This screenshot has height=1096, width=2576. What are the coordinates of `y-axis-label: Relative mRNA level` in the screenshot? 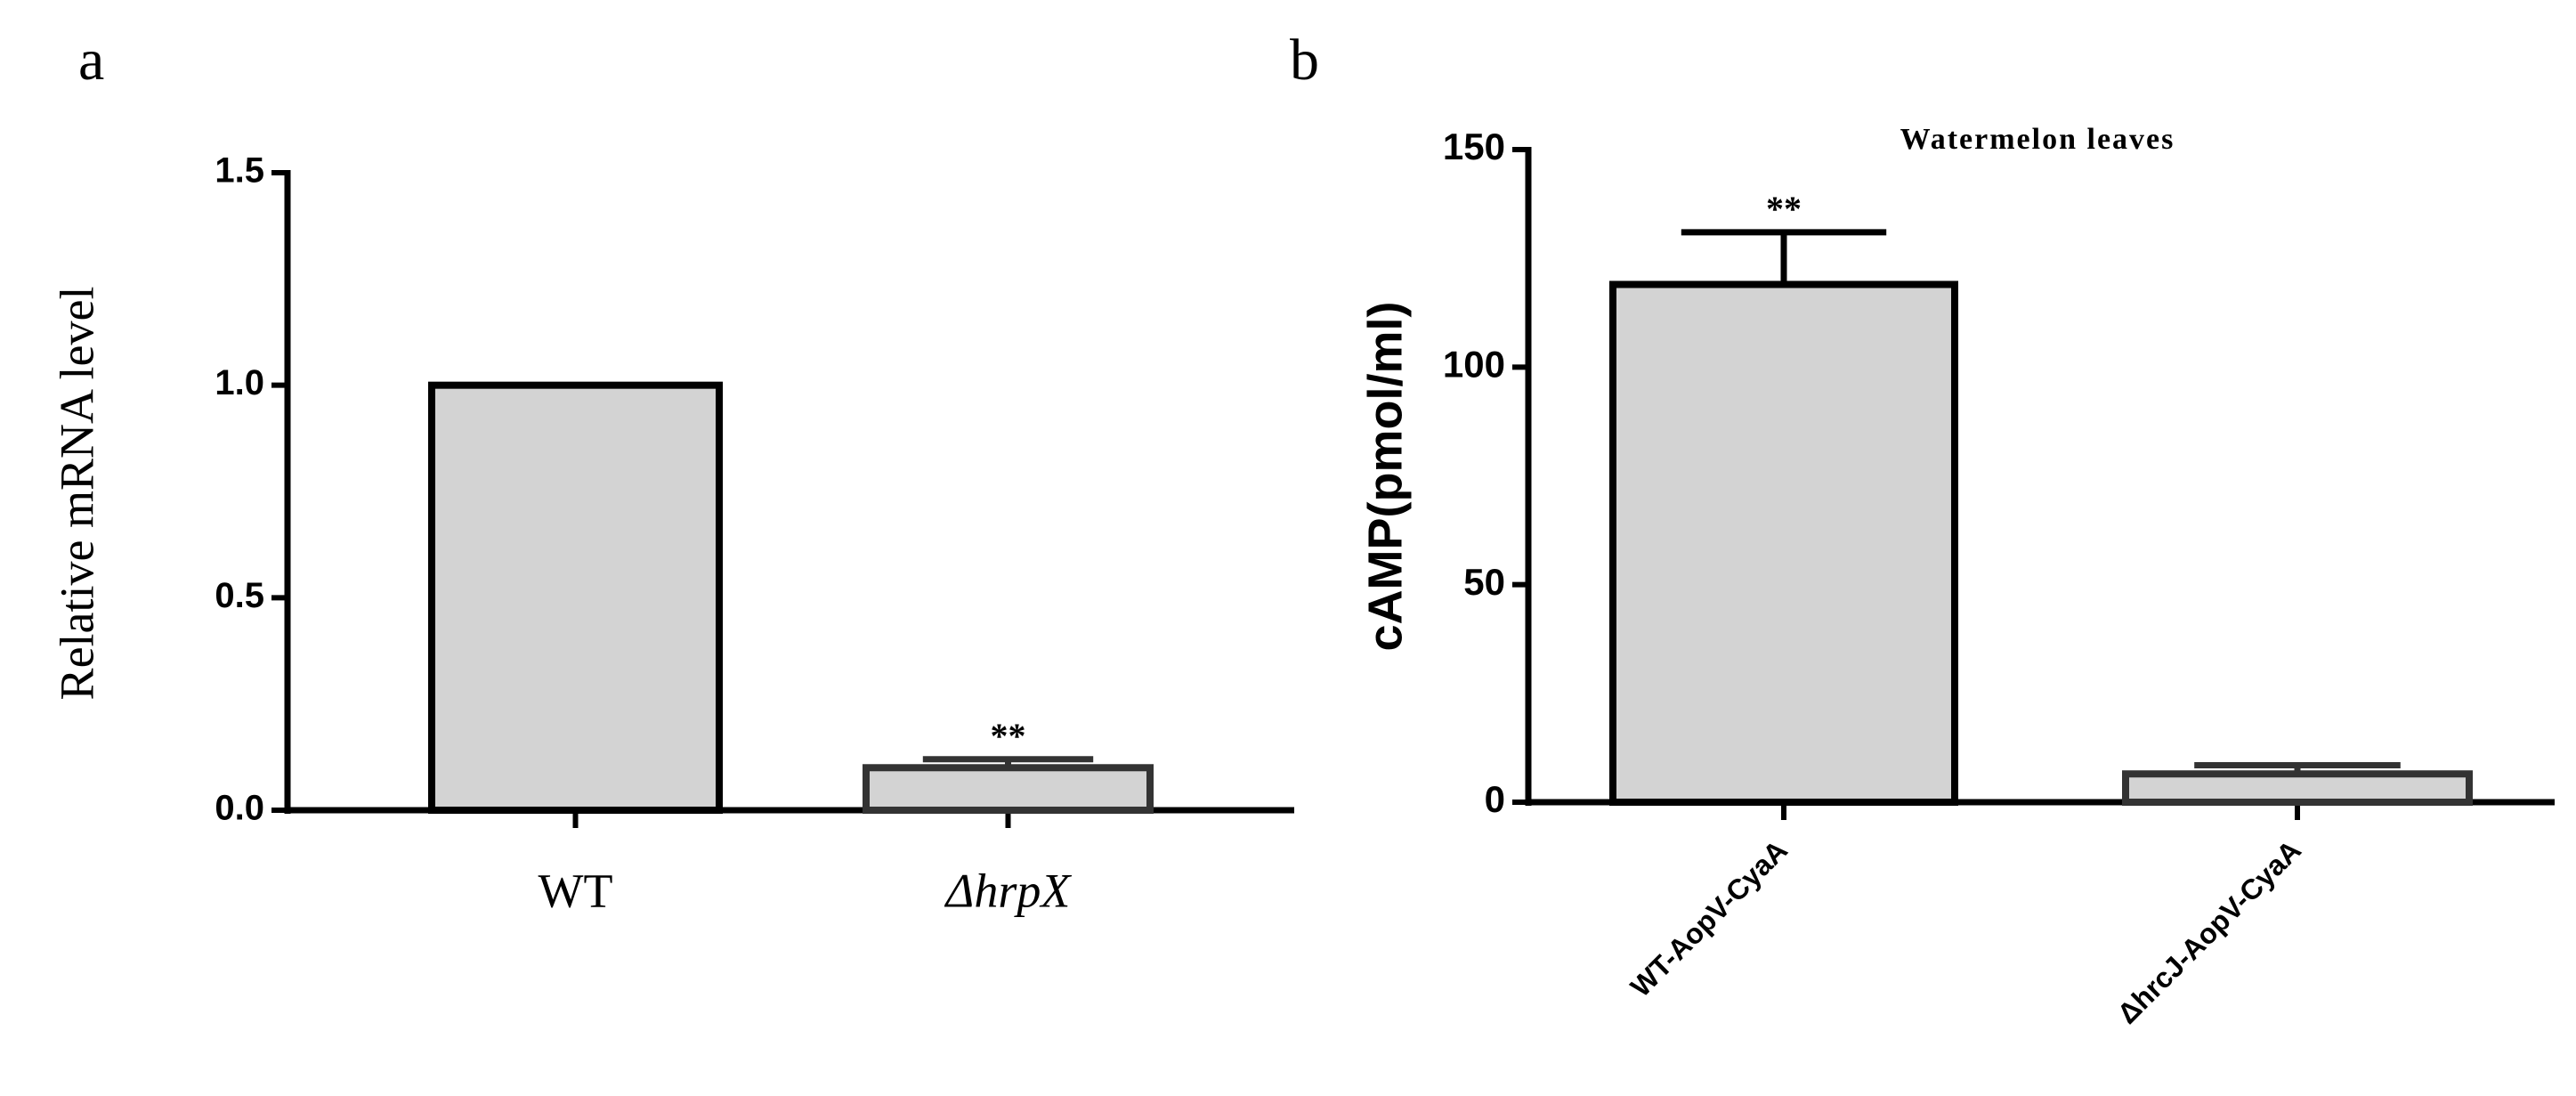 It's located at (76, 494).